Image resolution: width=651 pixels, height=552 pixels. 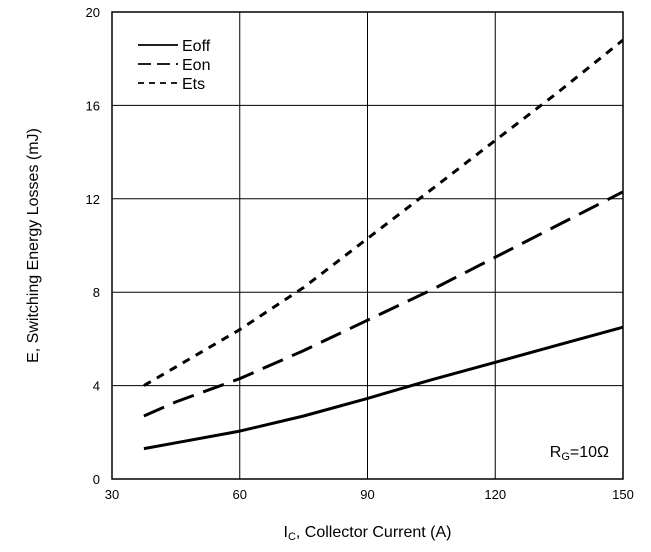 I want to click on x-tick-label: 150, so click(x=623, y=494).